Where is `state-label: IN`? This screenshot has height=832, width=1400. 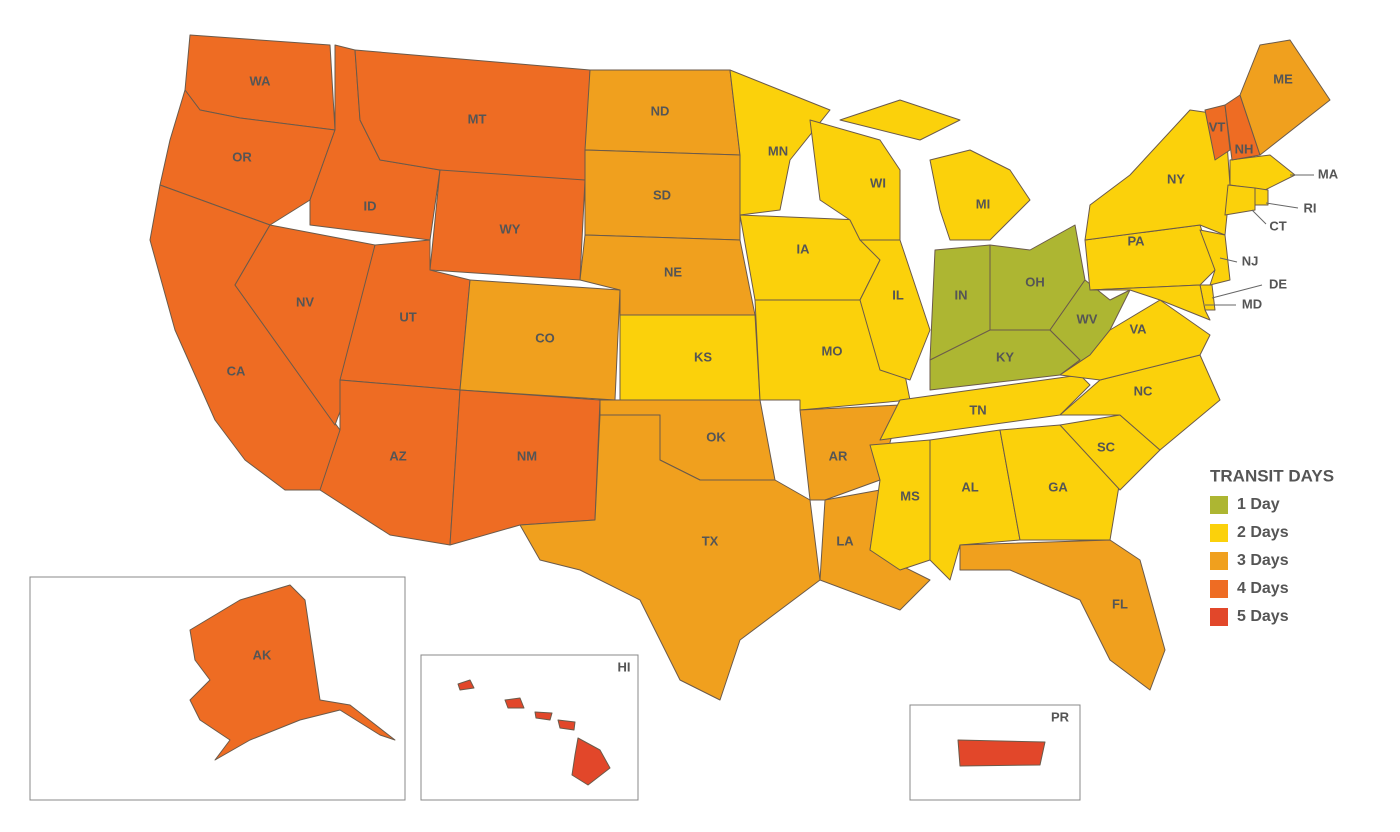 state-label: IN is located at coordinates (961, 294).